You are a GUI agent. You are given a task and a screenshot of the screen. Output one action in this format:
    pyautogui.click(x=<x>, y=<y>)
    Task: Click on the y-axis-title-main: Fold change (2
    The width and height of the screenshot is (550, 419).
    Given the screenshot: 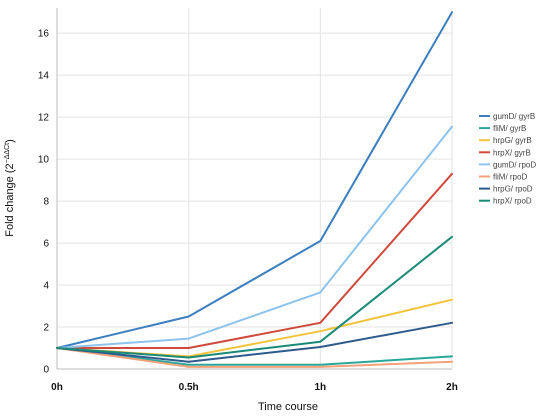 What is the action you would take?
    pyautogui.click(x=10, y=199)
    